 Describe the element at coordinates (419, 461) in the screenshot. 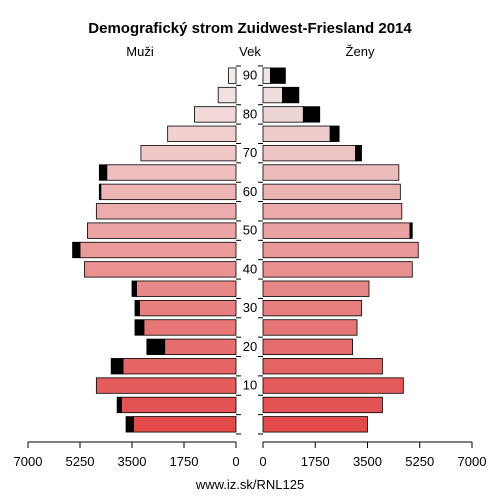

I see `female-x-tick-label-5250: 5250` at that location.